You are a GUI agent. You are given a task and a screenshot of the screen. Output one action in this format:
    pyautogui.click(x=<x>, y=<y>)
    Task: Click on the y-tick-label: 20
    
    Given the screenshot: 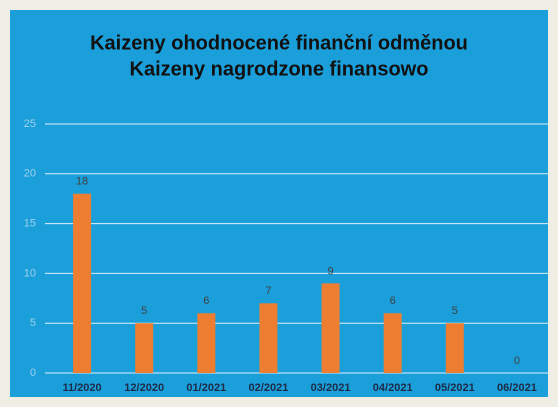 What is the action you would take?
    pyautogui.click(x=30, y=174)
    